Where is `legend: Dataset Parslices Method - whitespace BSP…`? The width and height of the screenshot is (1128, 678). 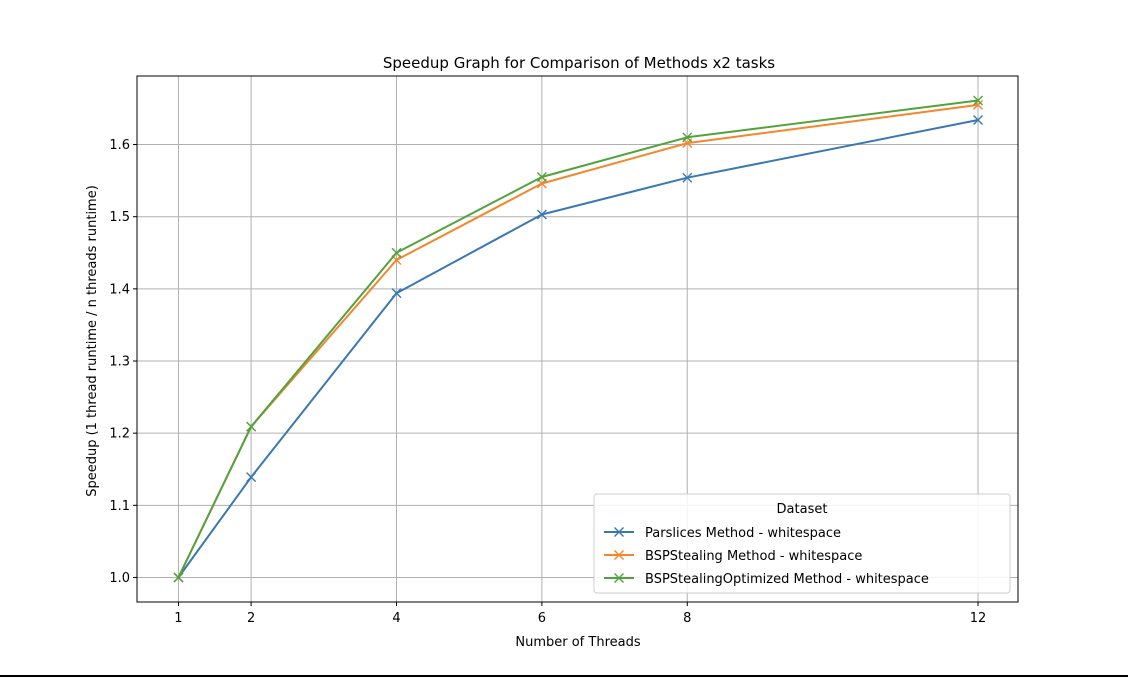
legend: Dataset Parslices Method - whitespace BSP… is located at coordinates (802, 543).